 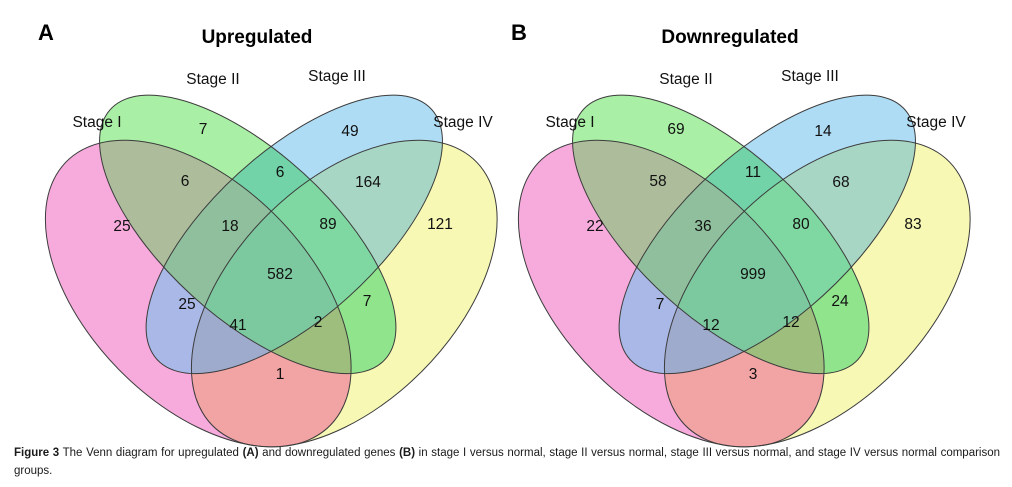 I want to click on count-ii-iii-iv: 80, so click(x=801, y=224).